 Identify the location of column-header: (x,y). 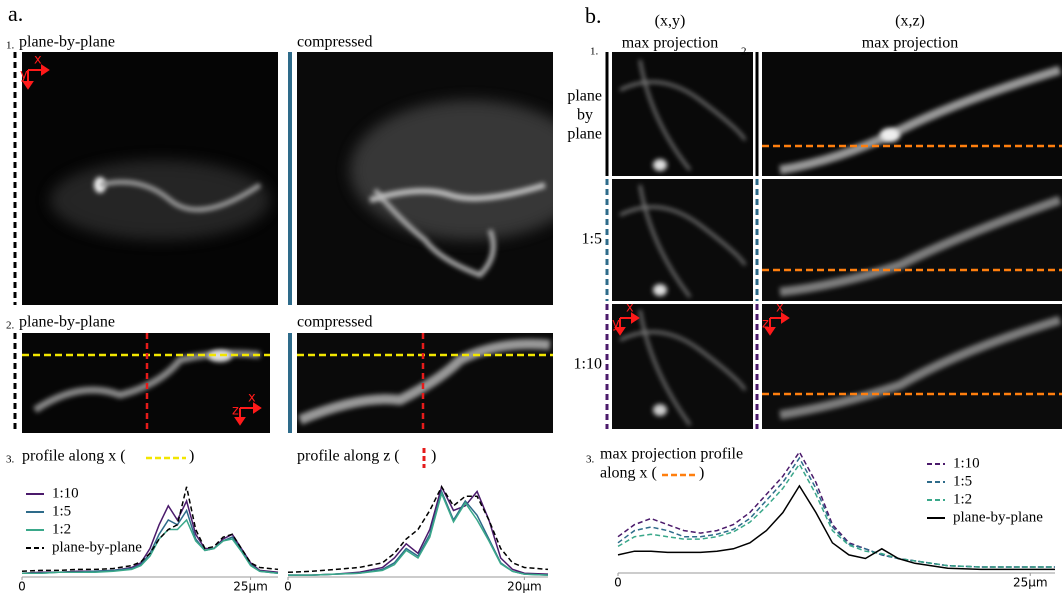
(670, 21).